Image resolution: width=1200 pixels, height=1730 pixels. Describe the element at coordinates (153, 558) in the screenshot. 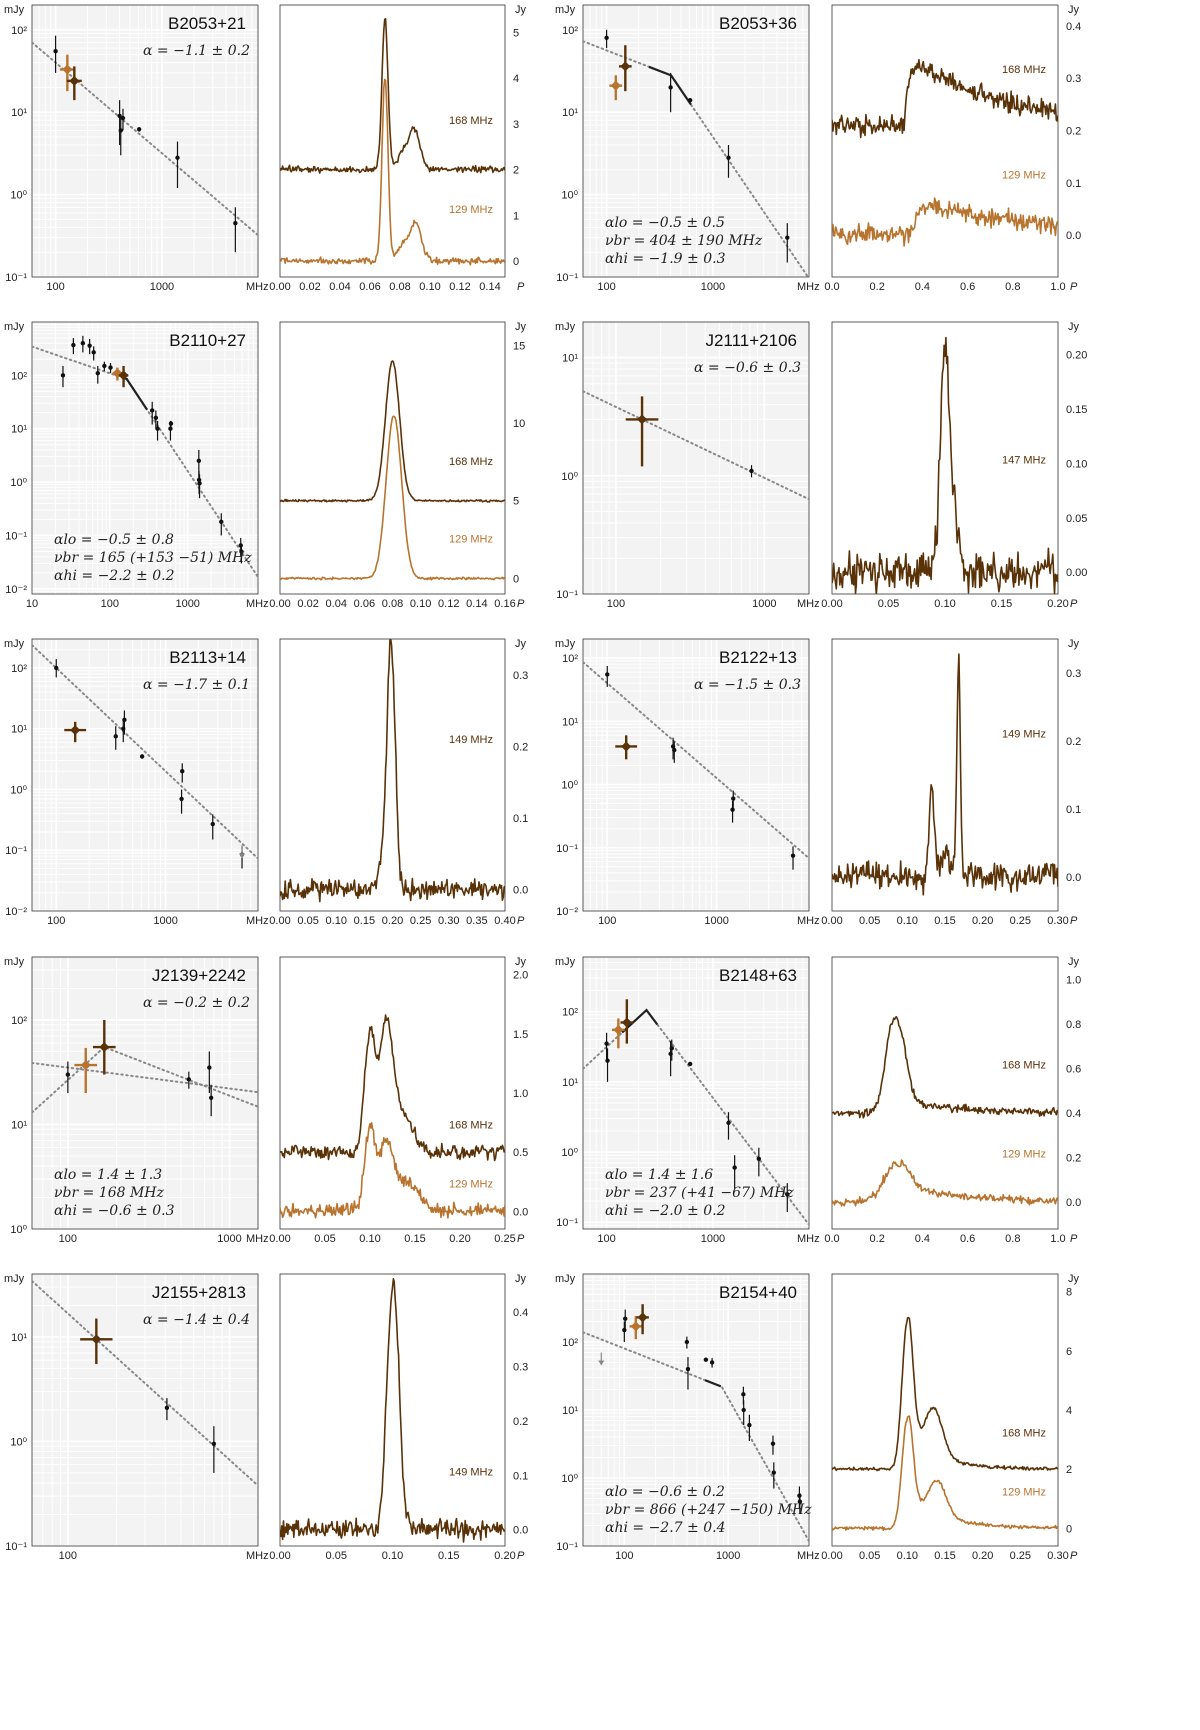

I see `alpha-label: νbr = 165 (+153 −51) MHz` at that location.